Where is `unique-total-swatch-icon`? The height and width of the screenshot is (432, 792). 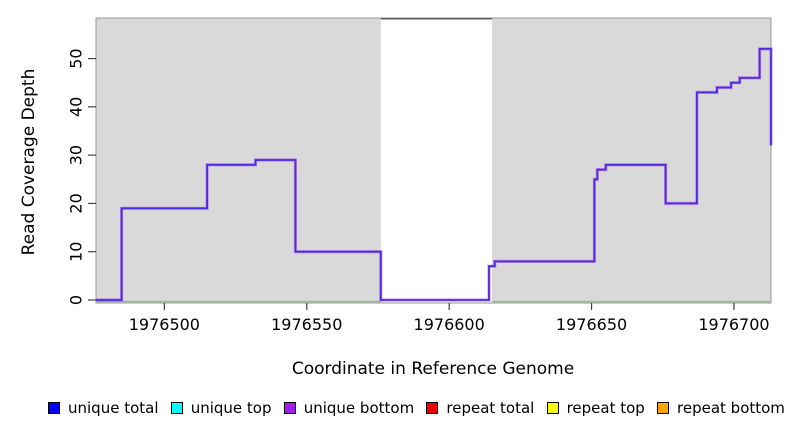 unique-total-swatch-icon is located at coordinates (54, 408).